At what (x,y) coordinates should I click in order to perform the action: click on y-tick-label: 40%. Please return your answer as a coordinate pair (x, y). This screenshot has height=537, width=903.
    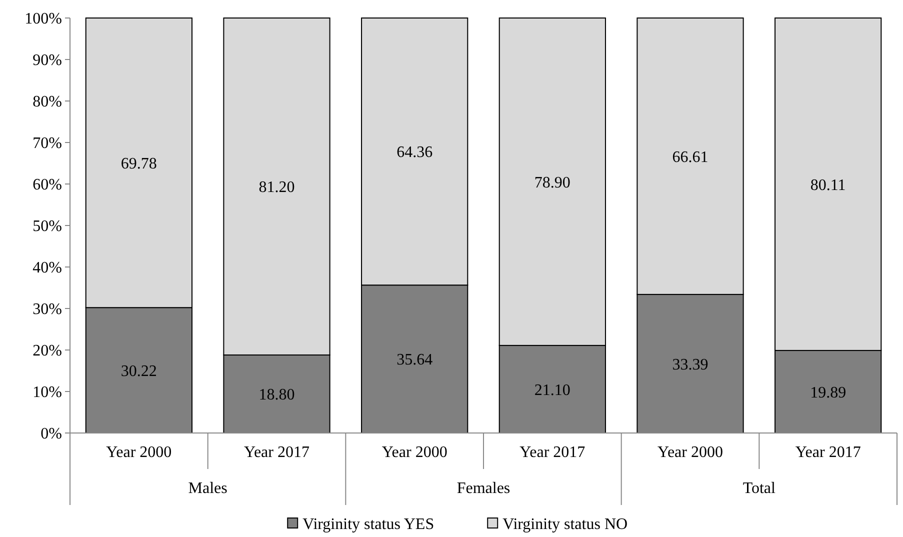
    Looking at the image, I should click on (47, 268).